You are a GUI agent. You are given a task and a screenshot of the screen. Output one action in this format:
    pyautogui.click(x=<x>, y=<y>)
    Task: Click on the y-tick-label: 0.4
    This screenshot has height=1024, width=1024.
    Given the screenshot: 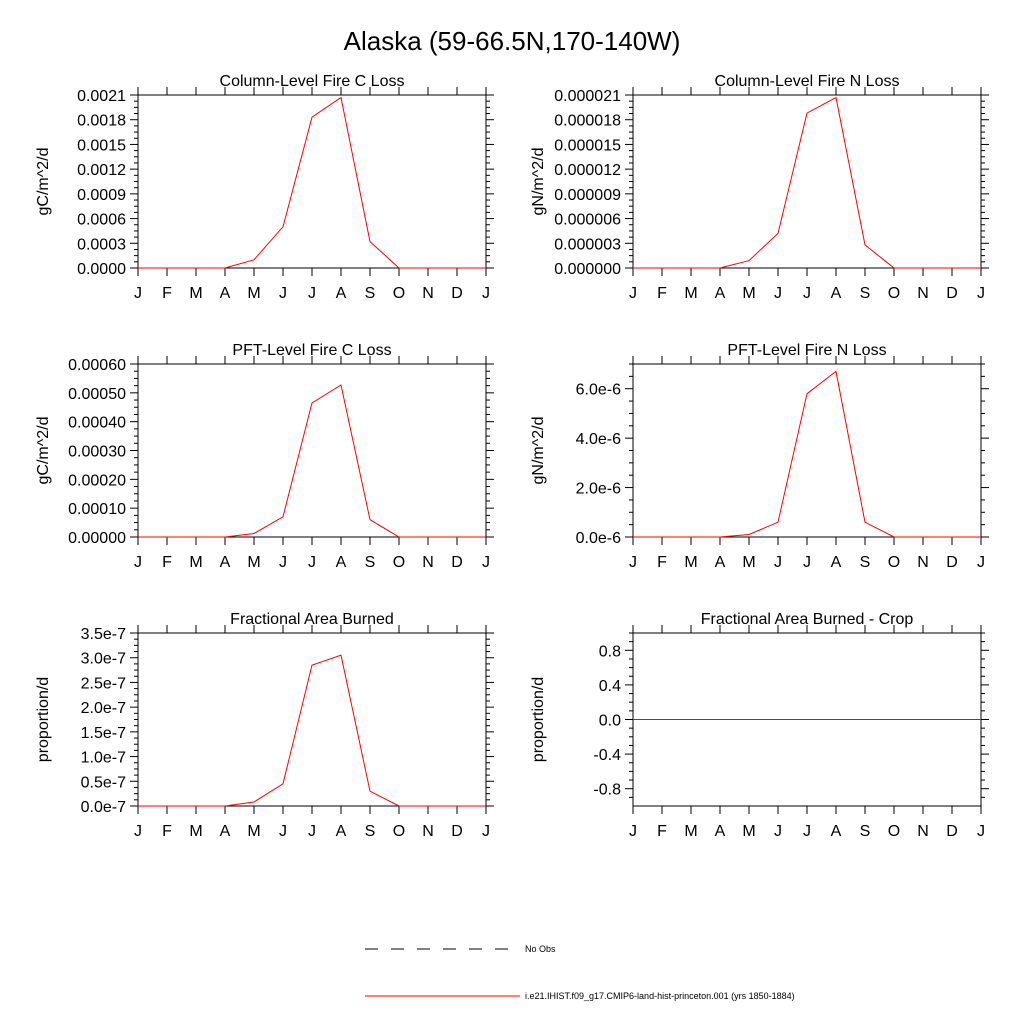 What is the action you would take?
    pyautogui.click(x=610, y=686)
    